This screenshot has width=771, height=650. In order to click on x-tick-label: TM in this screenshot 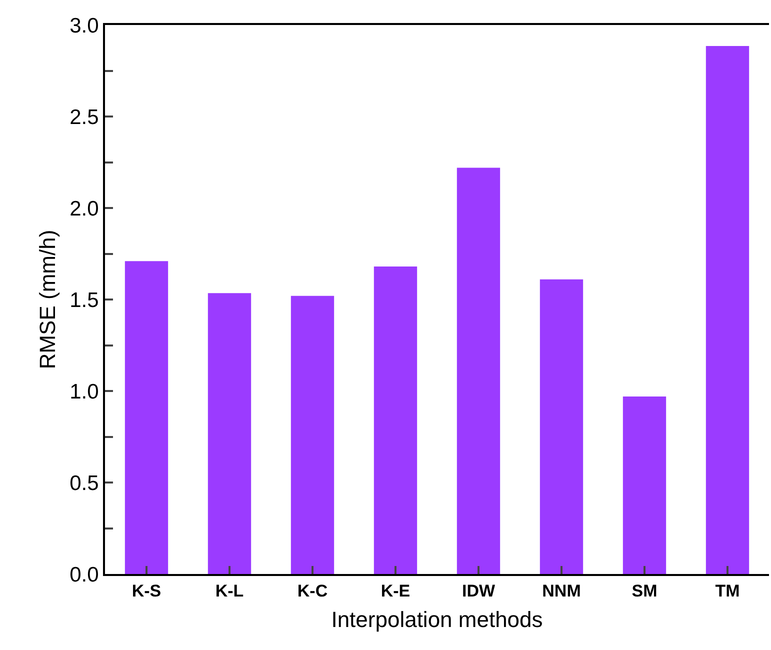, I will do `click(727, 590)`.